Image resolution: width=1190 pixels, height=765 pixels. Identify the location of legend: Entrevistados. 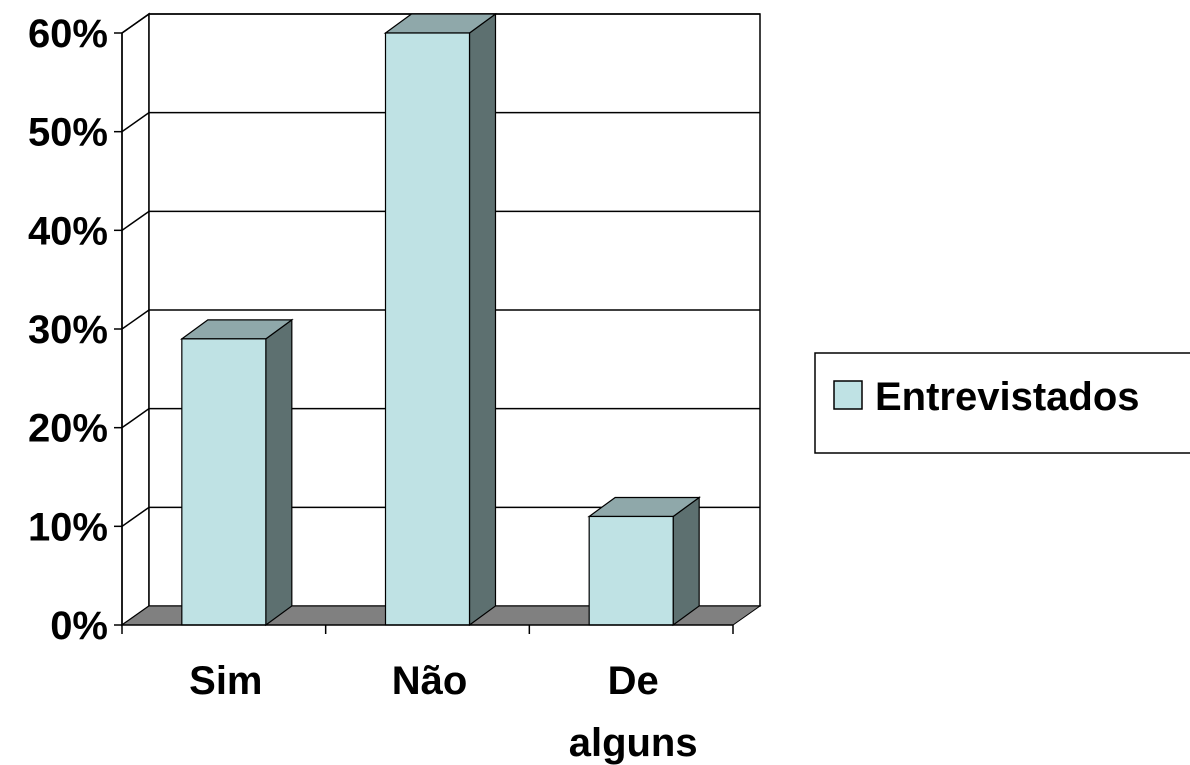
(1002, 403).